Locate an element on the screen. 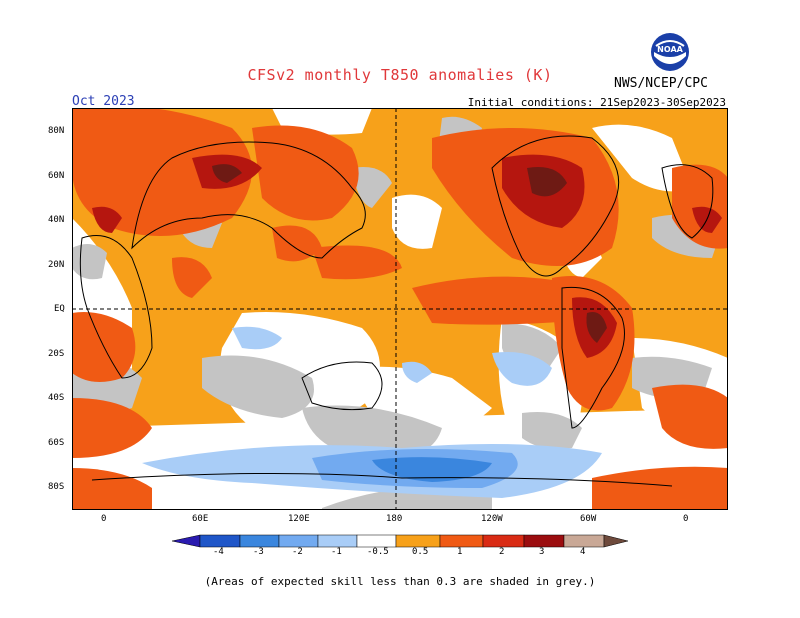 This screenshot has height=618, width=800. forecast-month: Oct 2023 is located at coordinates (103, 101).